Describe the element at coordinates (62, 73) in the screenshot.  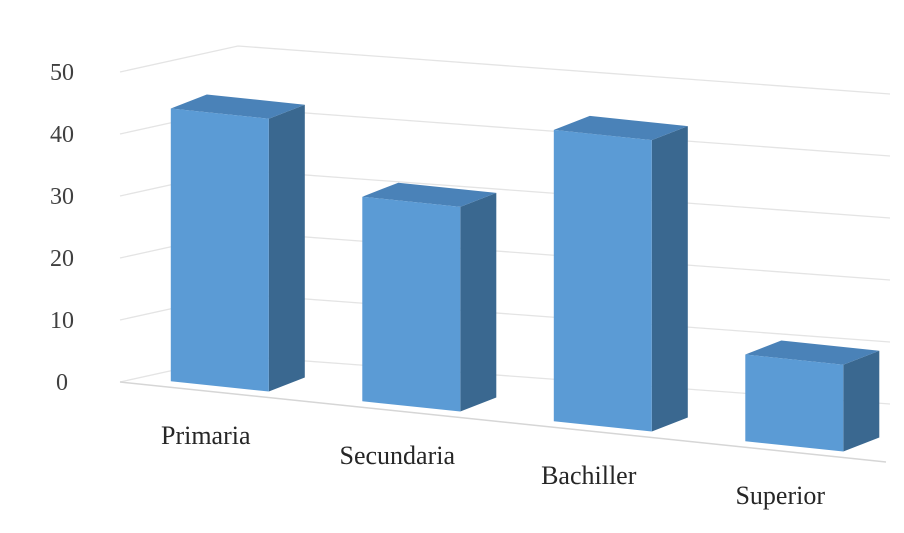
I see `y-tick-label: 50` at that location.